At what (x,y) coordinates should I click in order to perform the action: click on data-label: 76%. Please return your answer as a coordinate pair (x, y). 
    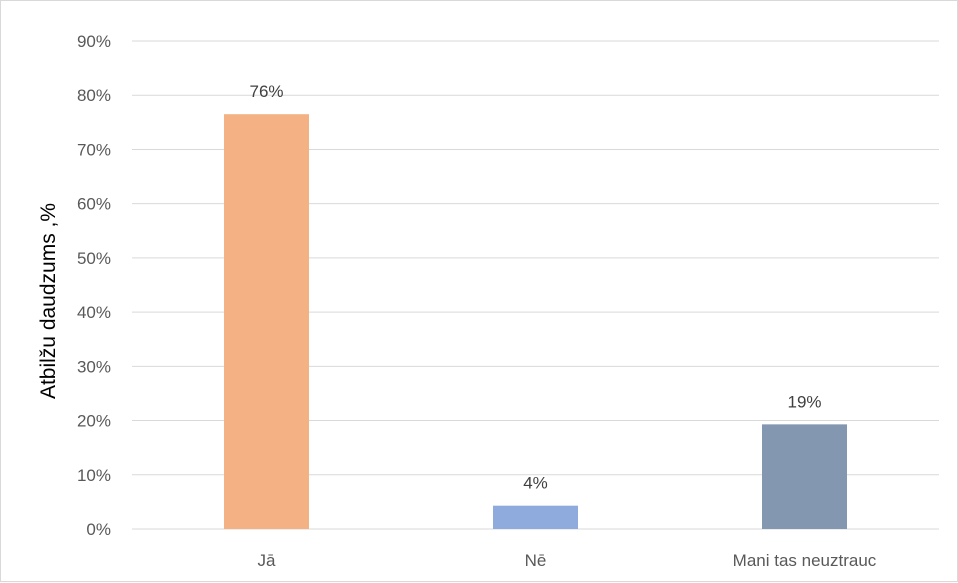
    Looking at the image, I should click on (266, 91).